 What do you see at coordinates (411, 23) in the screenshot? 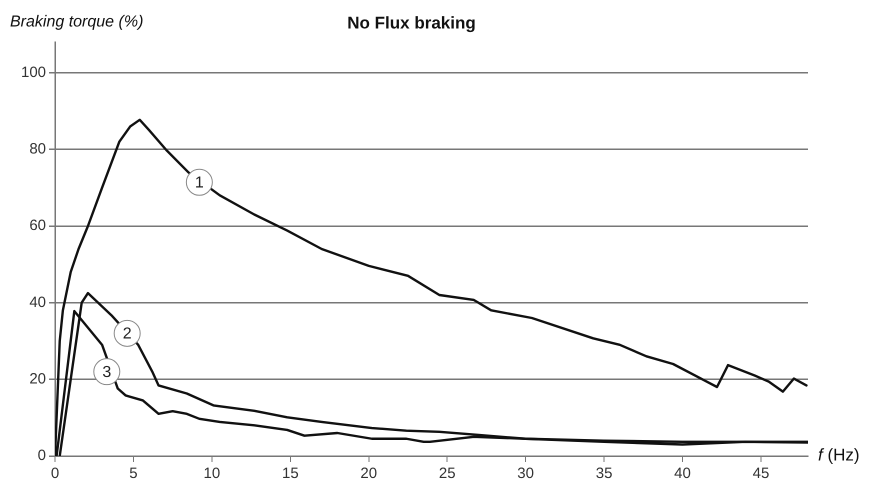
I see `chart-title: No Flux braking` at bounding box center [411, 23].